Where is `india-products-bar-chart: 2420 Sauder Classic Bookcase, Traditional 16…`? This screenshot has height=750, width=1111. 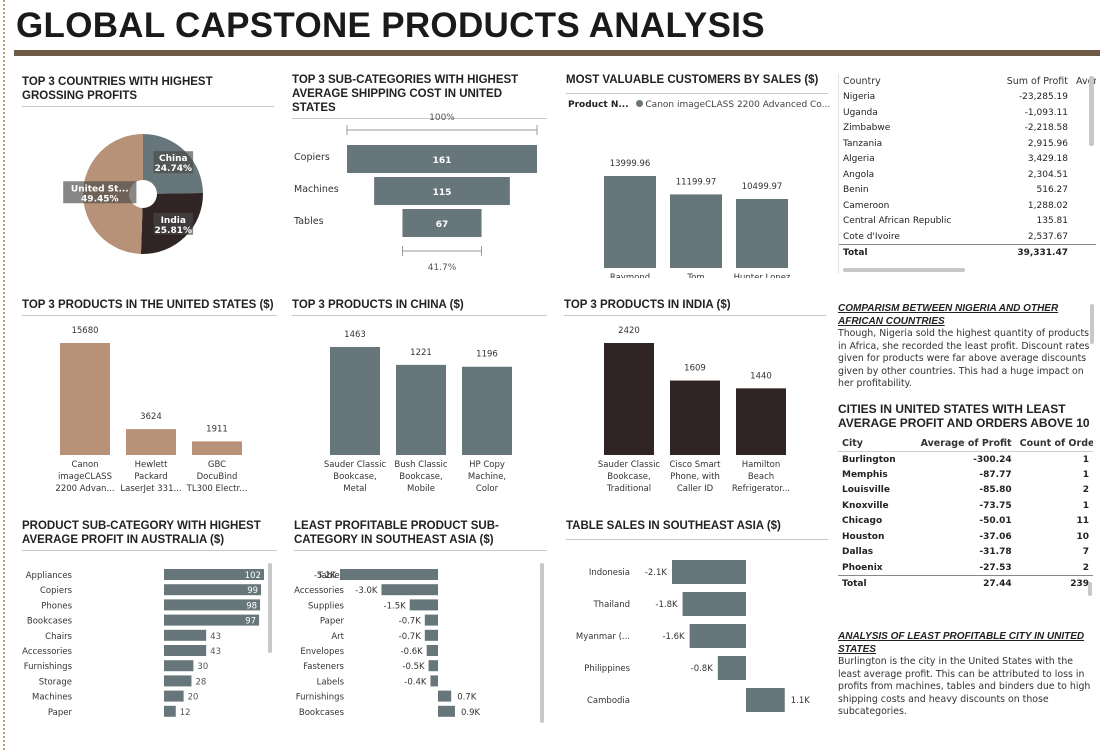
india-products-bar-chart: 2420 Sauder Classic Bookcase, Traditional 16… is located at coordinates (695, 413).